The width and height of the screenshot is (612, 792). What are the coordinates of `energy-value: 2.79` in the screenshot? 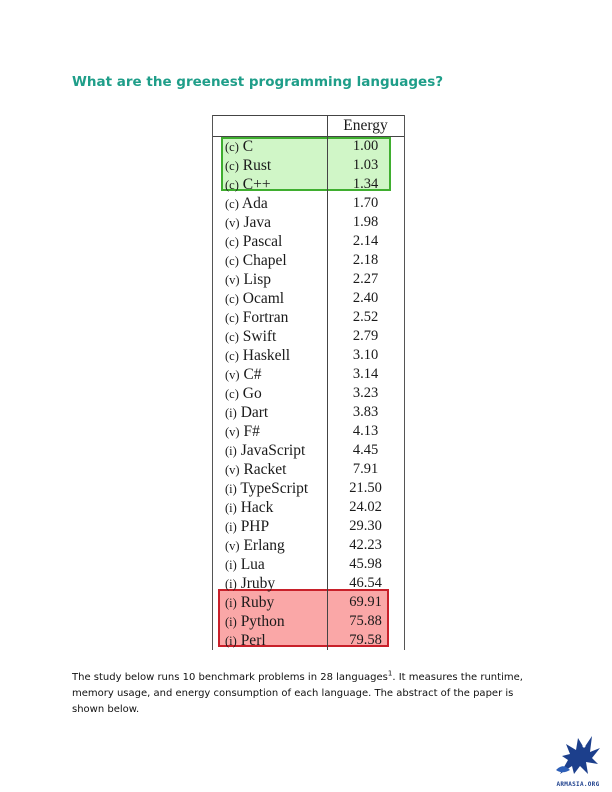 It's located at (365, 336).